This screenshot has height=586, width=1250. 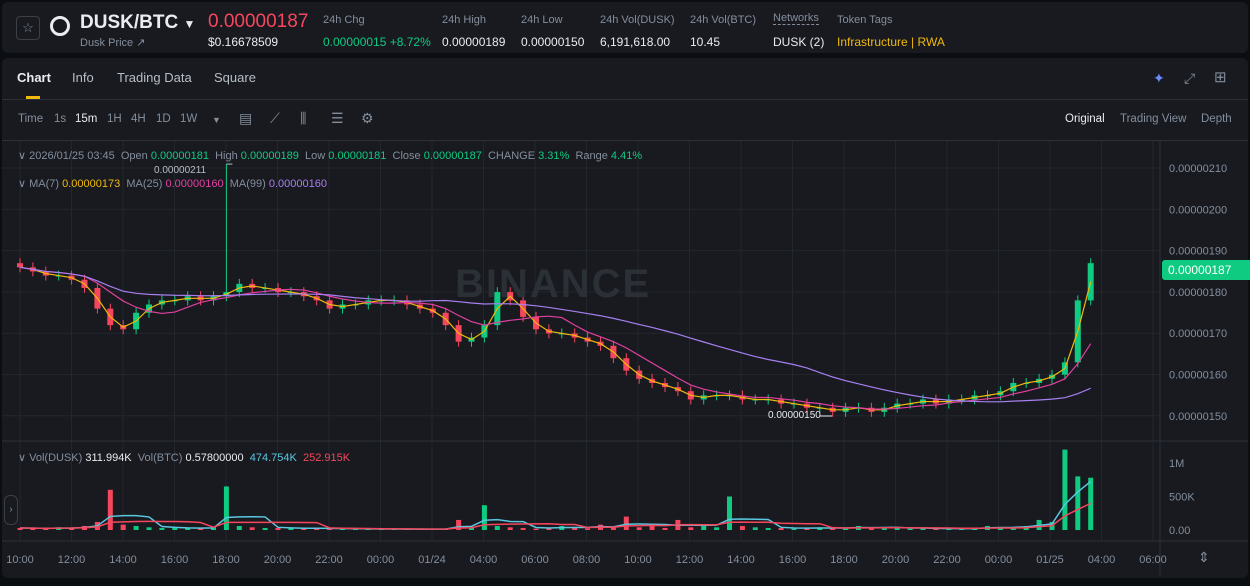 What do you see at coordinates (83, 77) in the screenshot?
I see `tab-info: Info` at bounding box center [83, 77].